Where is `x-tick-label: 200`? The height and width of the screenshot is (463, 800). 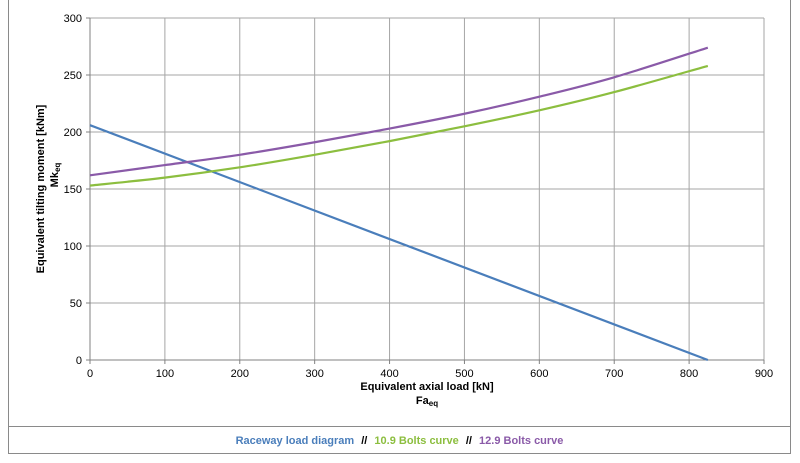 x-tick-label: 200 is located at coordinates (240, 374).